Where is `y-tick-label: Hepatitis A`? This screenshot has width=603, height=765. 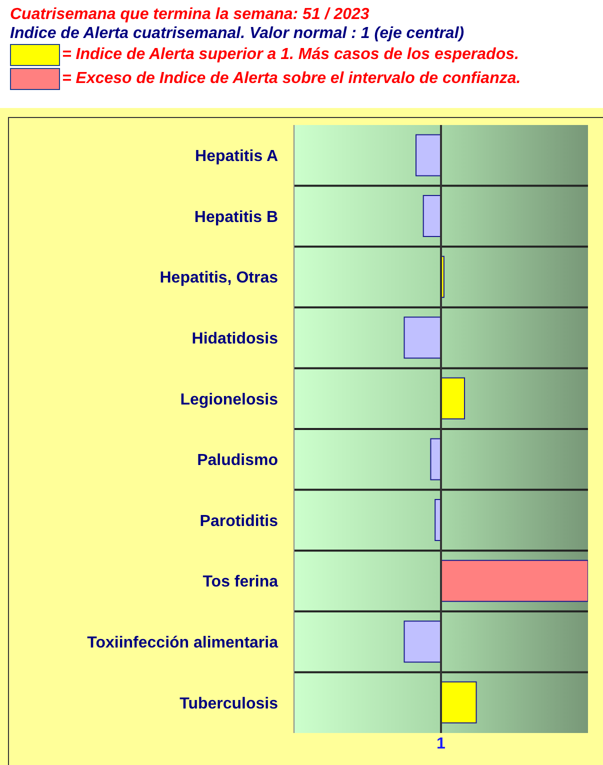 y-tick-label: Hepatitis A is located at coordinates (236, 157).